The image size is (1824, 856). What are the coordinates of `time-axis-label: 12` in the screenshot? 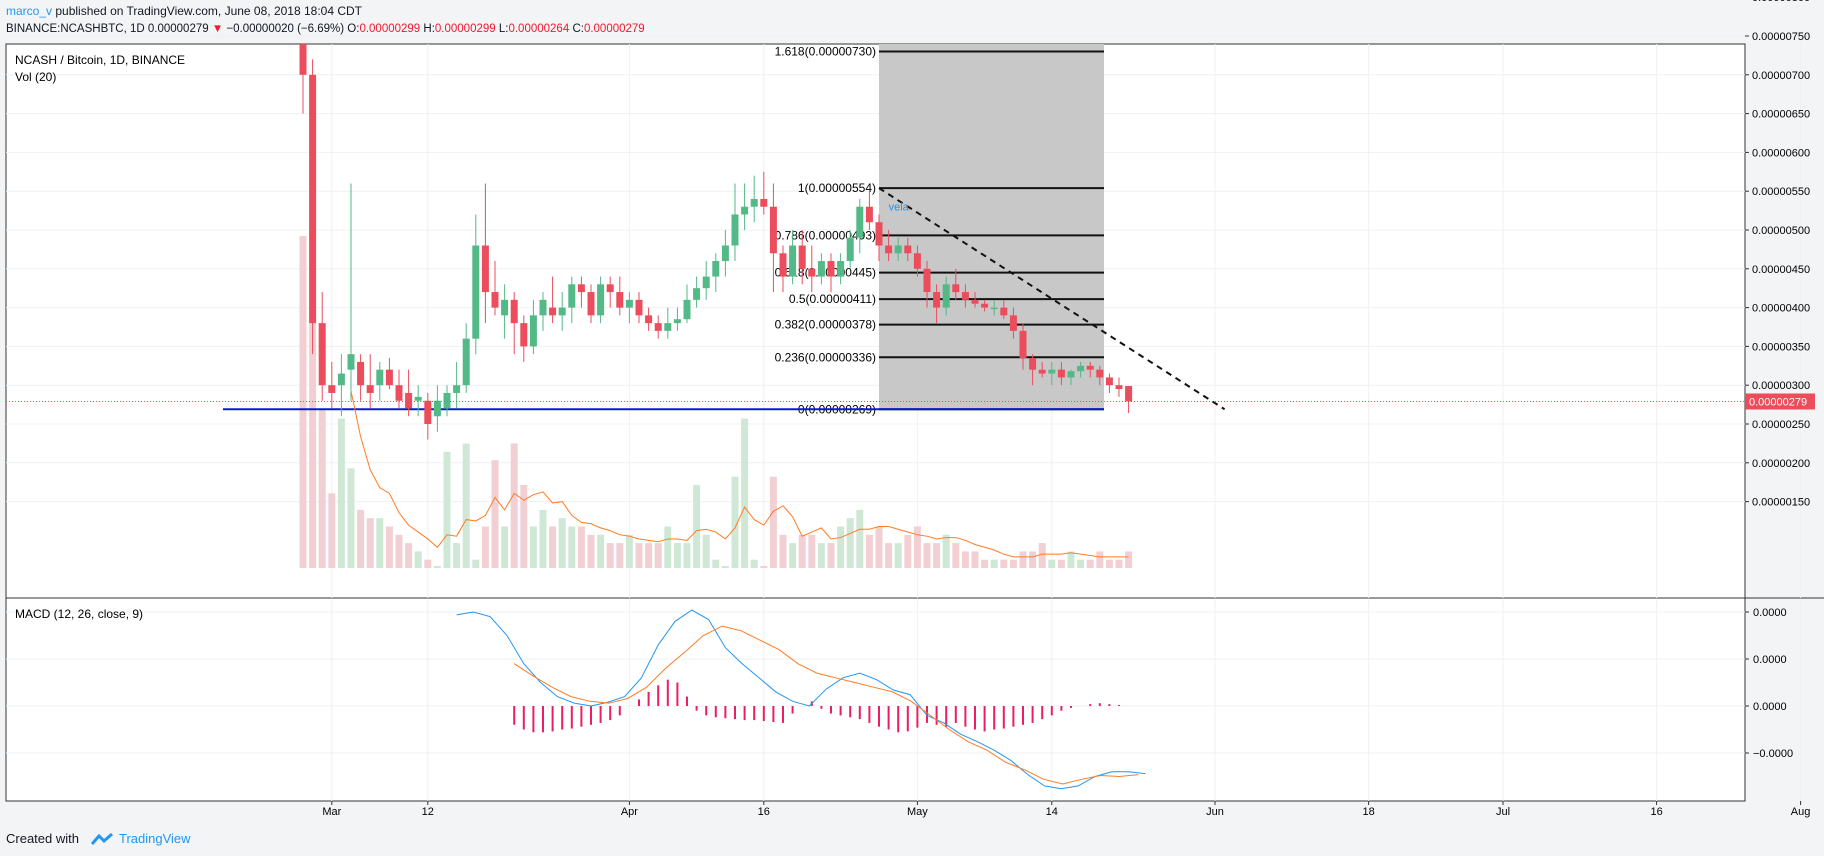 It's located at (428, 812).